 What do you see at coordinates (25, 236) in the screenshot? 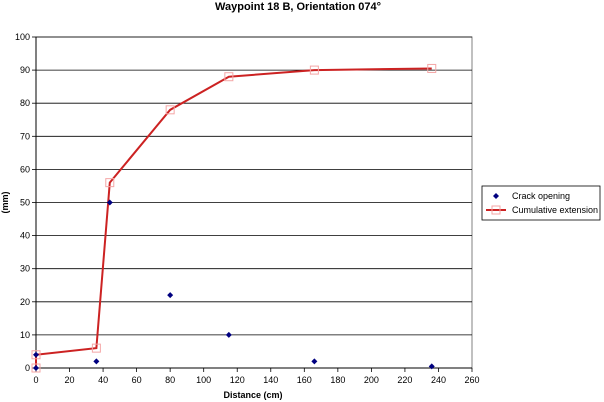
I see `y-tick-label: 40` at bounding box center [25, 236].